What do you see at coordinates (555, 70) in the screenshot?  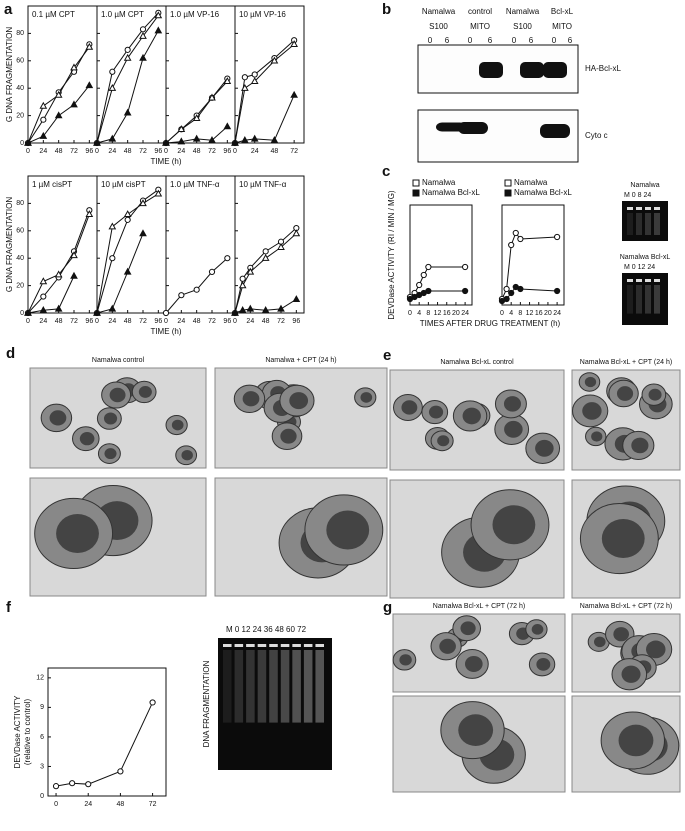 I see `band` at bounding box center [555, 70].